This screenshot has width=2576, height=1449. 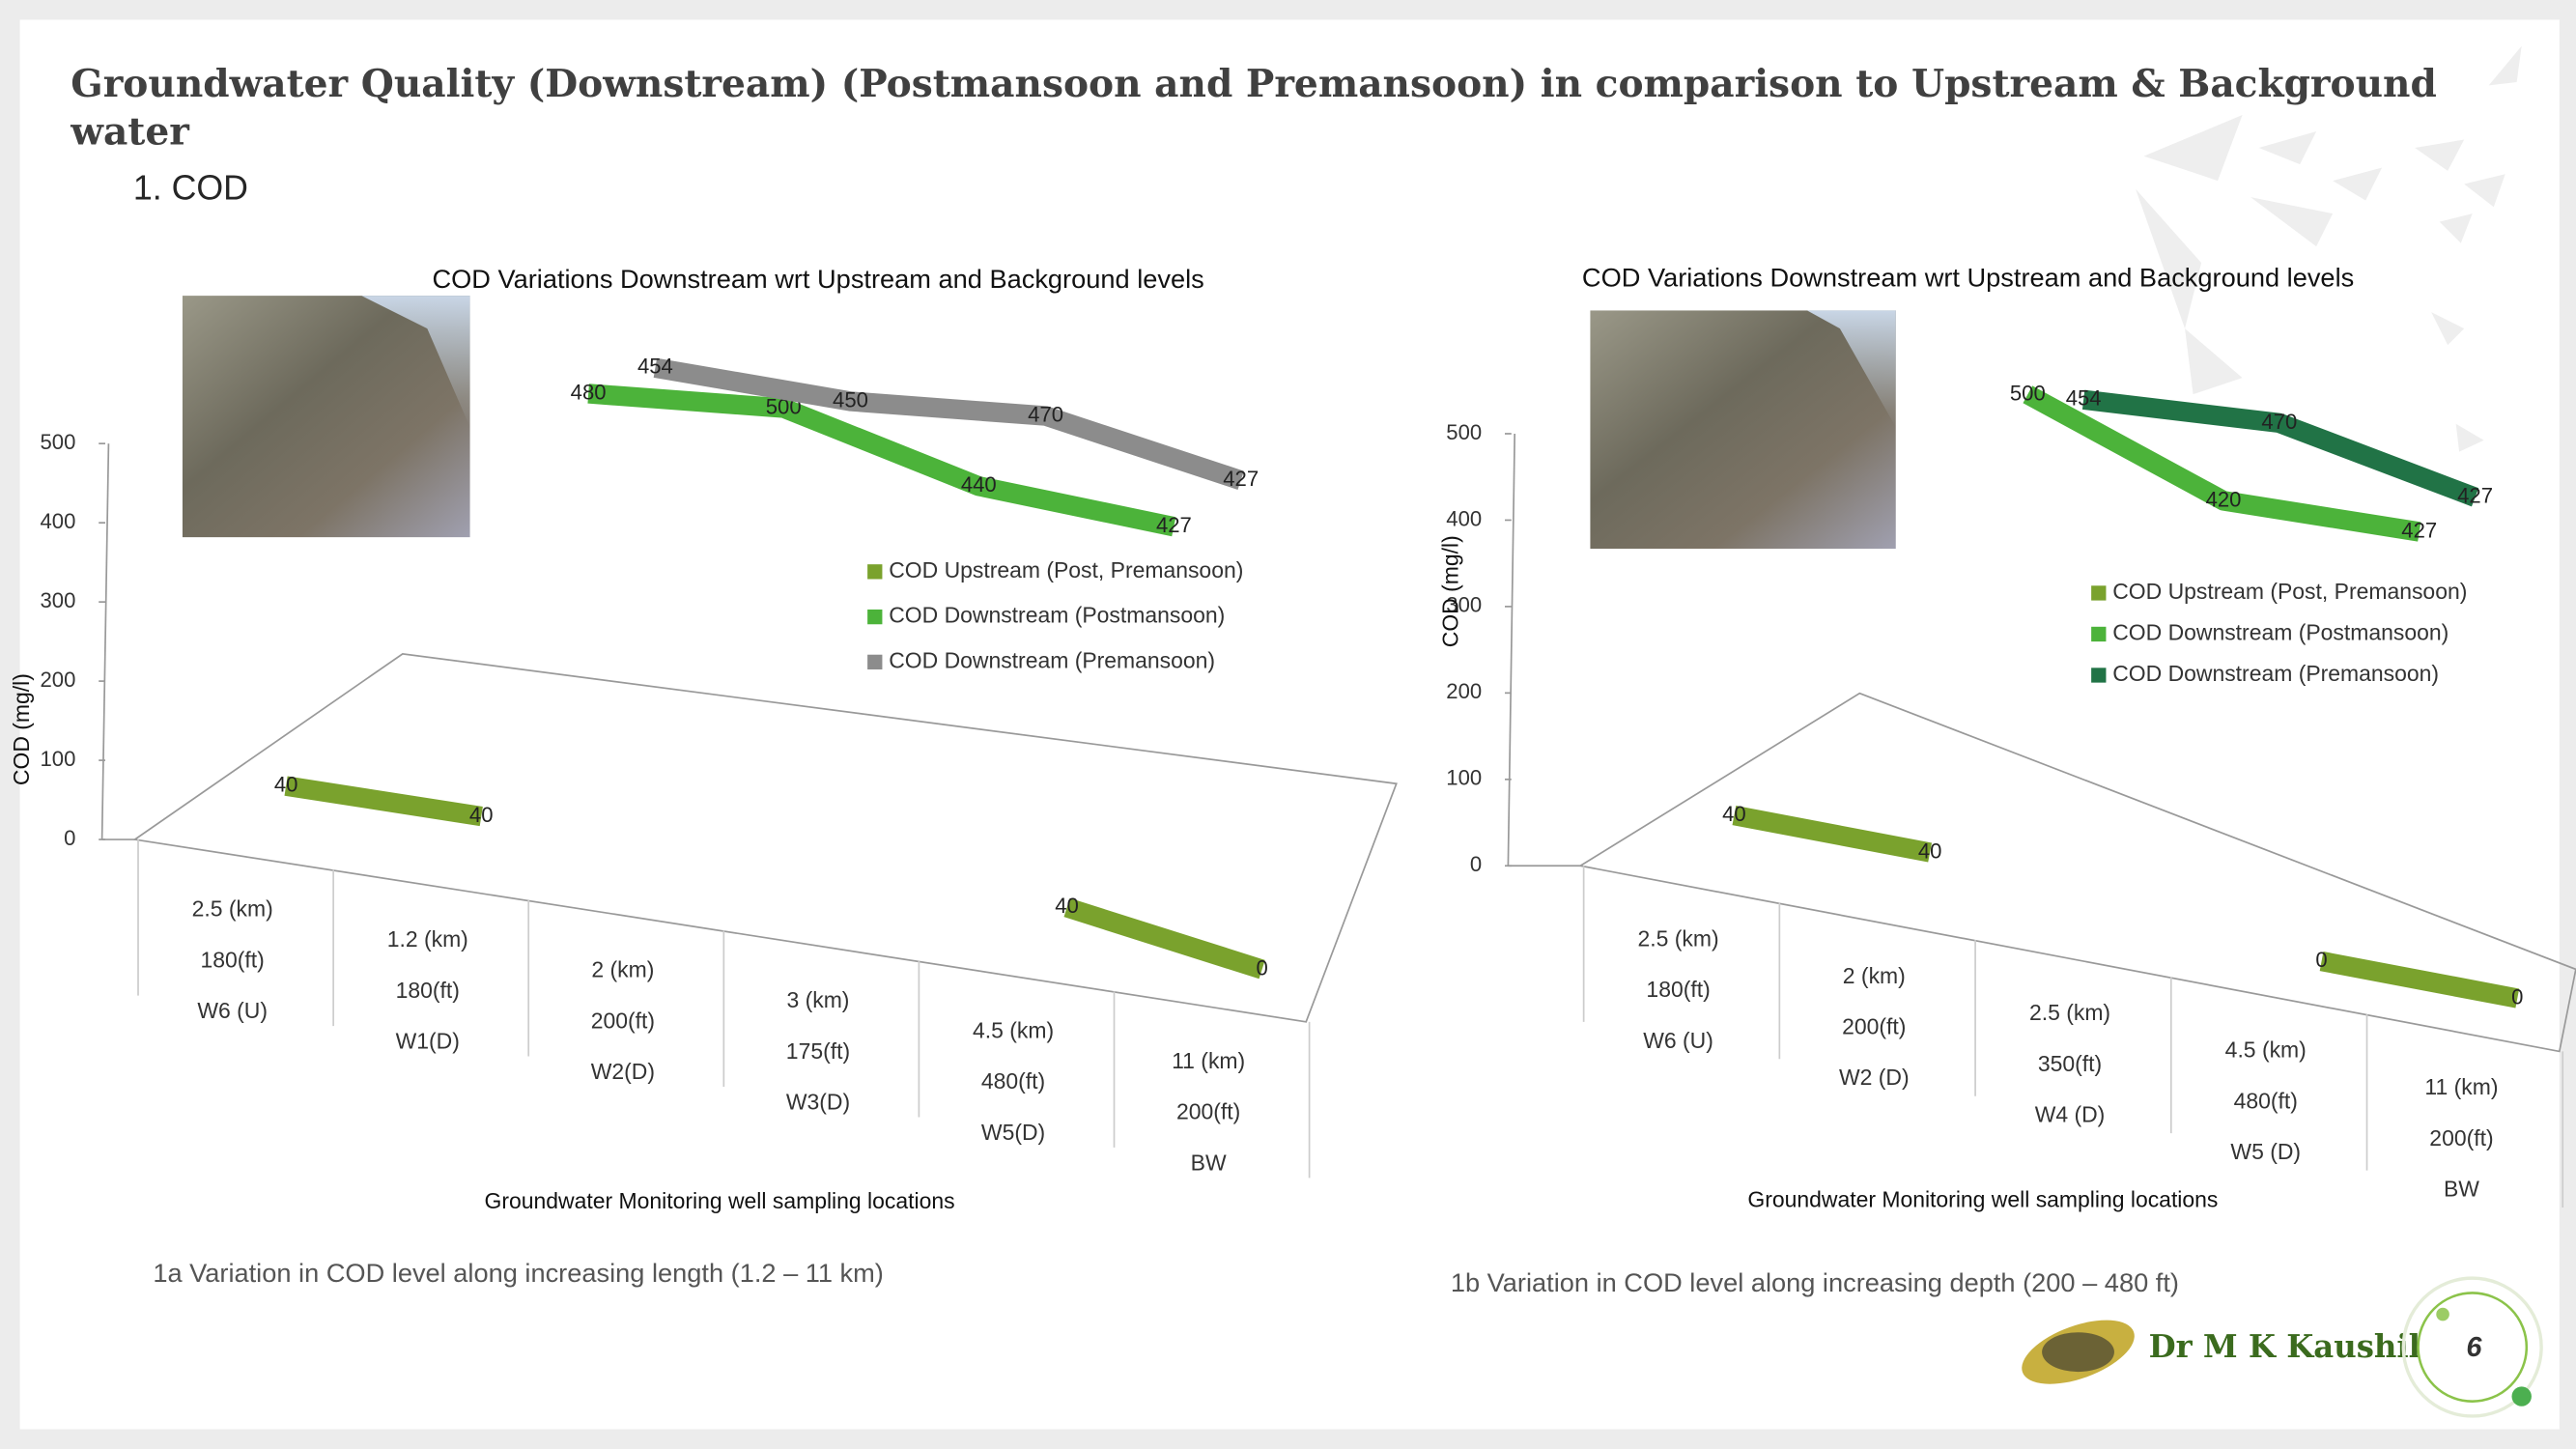 I want to click on page-number: 6, so click(x=2474, y=1347).